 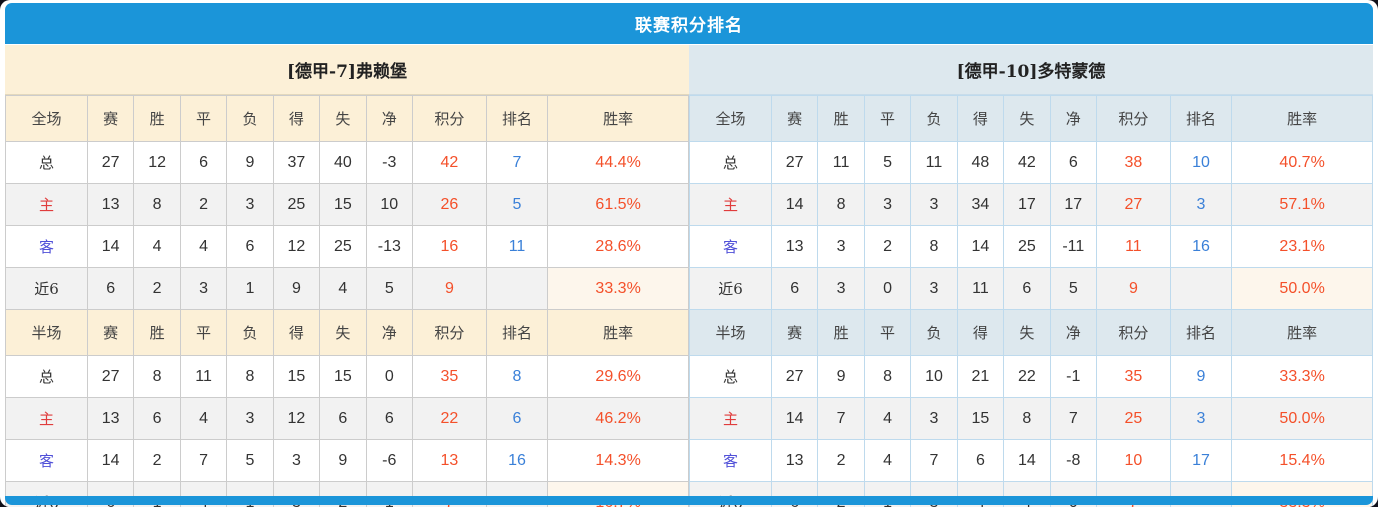 I want to click on stat-row-total: 总 27 8 11 8 15 15 0 35 8 29.6%, so click(x=347, y=376).